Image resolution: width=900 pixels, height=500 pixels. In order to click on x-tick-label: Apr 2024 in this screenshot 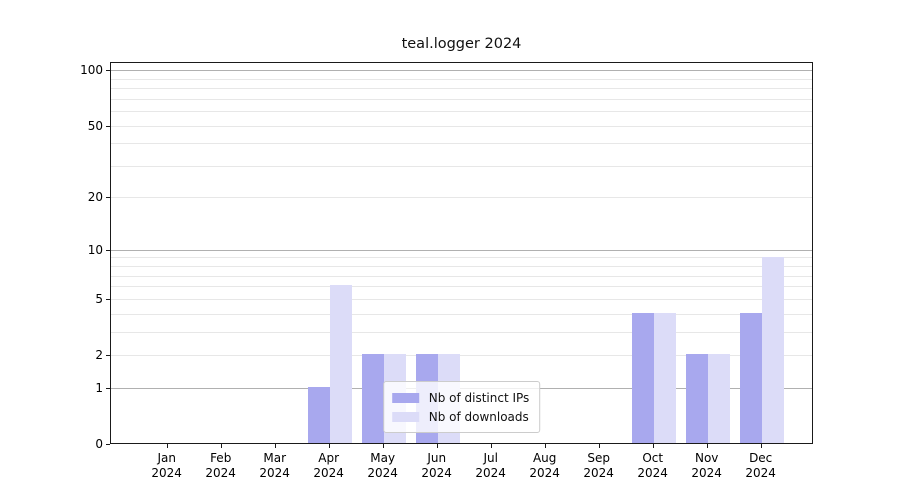, I will do `click(328, 465)`.